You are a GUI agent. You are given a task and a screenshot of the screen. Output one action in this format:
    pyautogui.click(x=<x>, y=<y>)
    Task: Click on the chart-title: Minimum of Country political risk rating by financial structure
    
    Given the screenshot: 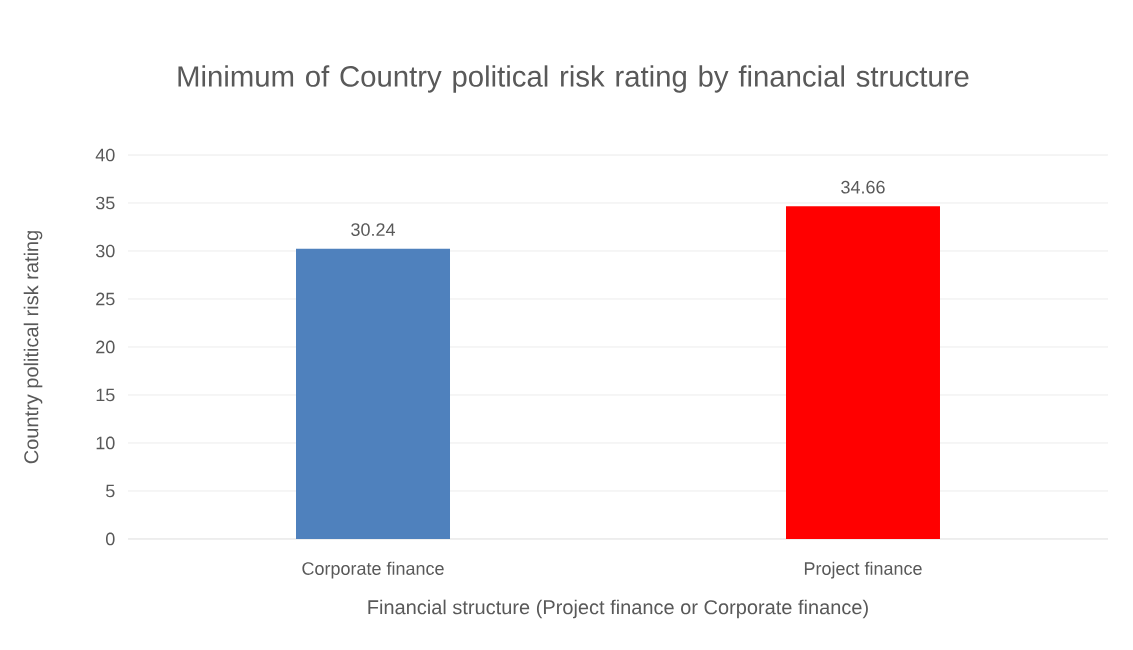 What is the action you would take?
    pyautogui.click(x=573, y=79)
    